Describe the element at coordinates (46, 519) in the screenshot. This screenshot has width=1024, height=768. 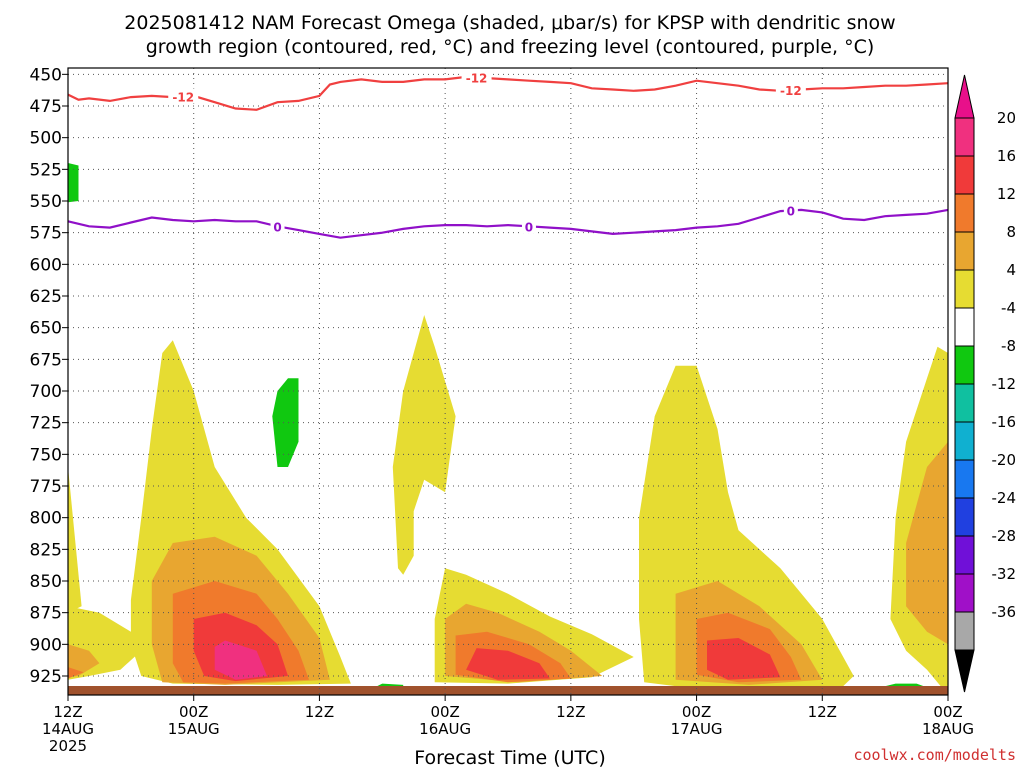
I see `y-tick-label: 800` at that location.